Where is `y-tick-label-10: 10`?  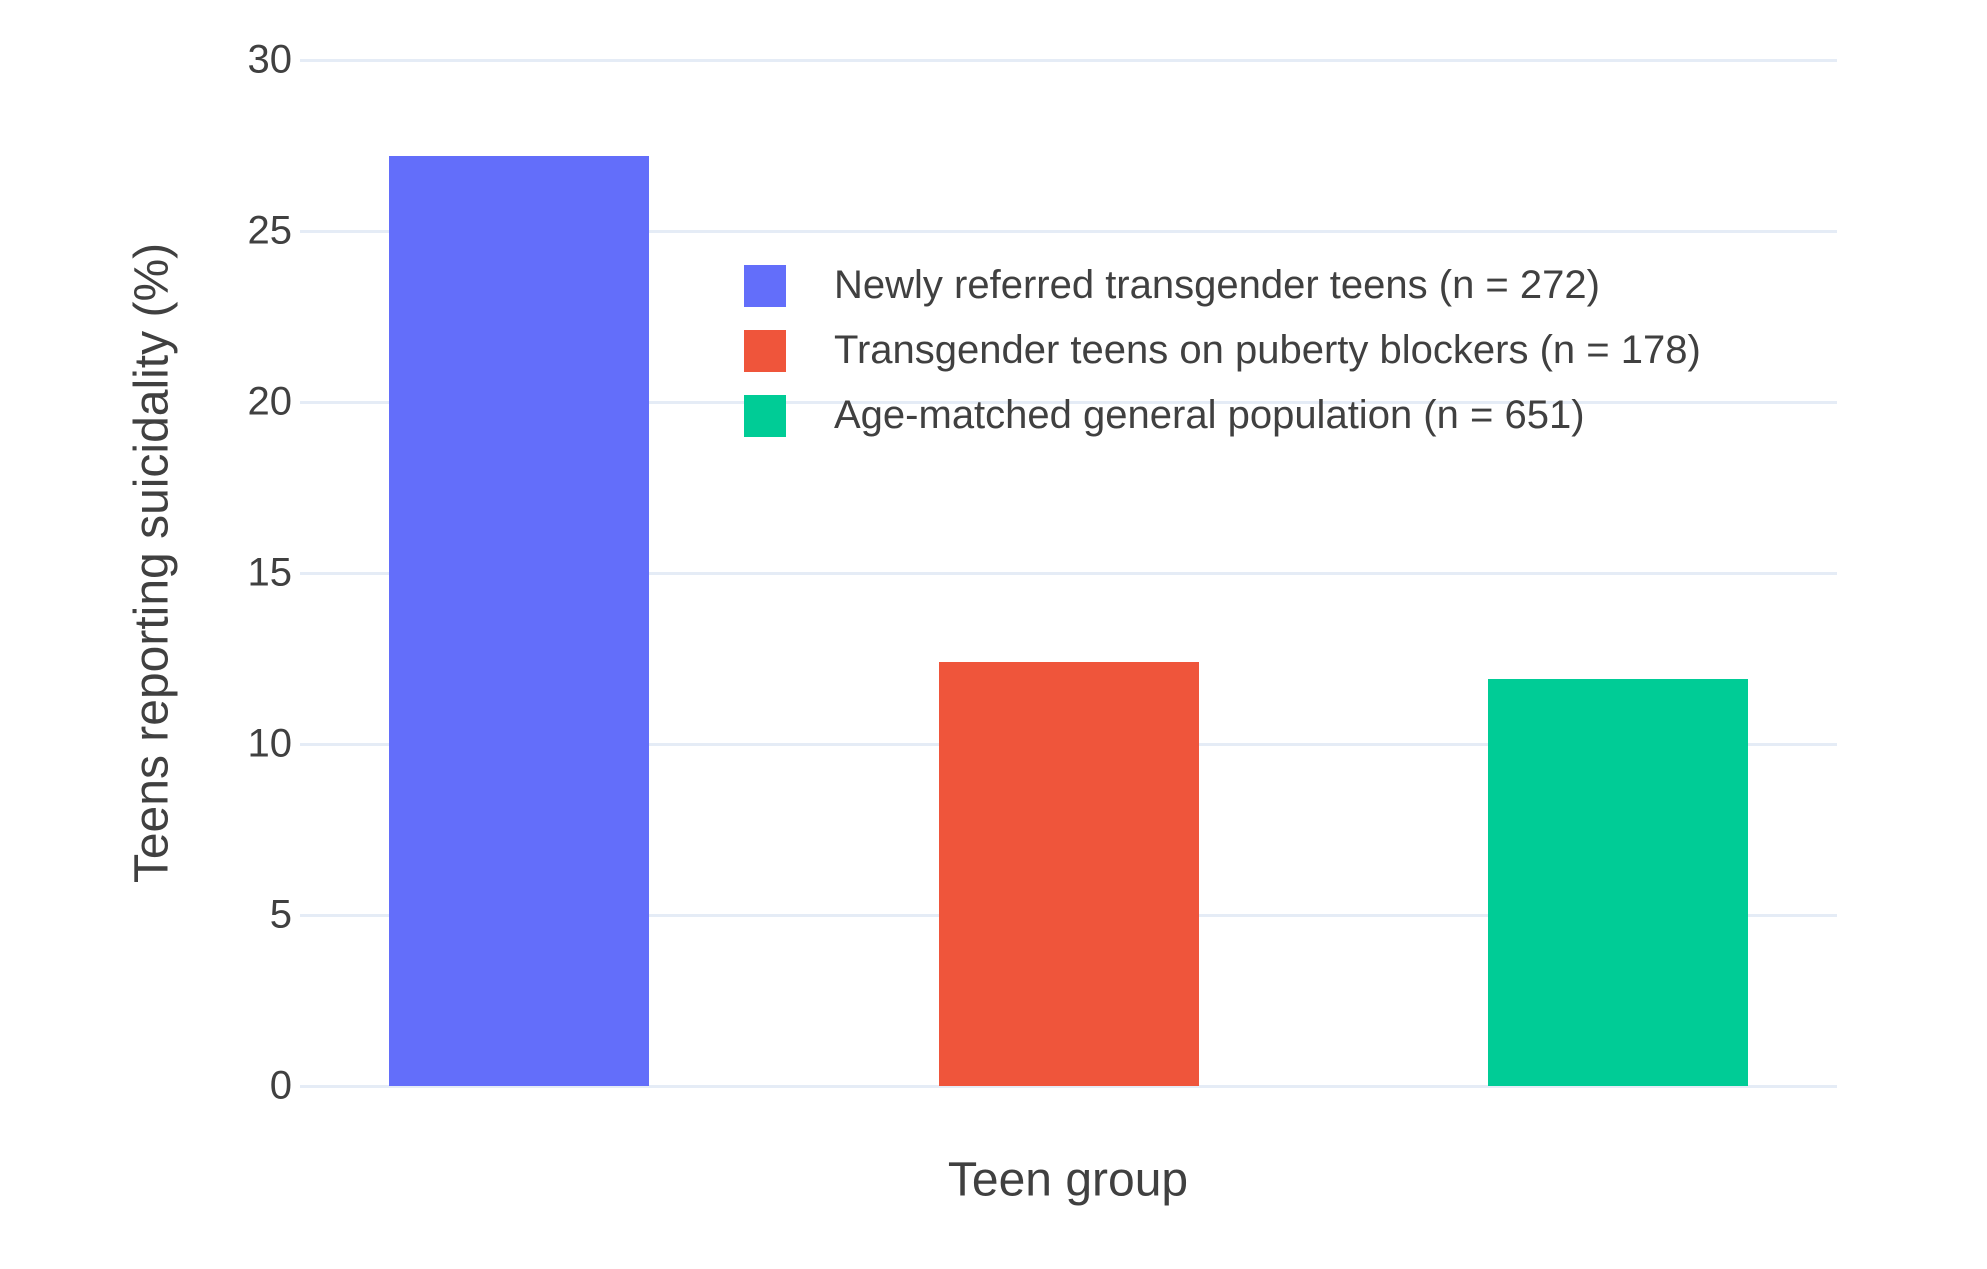
y-tick-label-10: 10 is located at coordinates (270, 743).